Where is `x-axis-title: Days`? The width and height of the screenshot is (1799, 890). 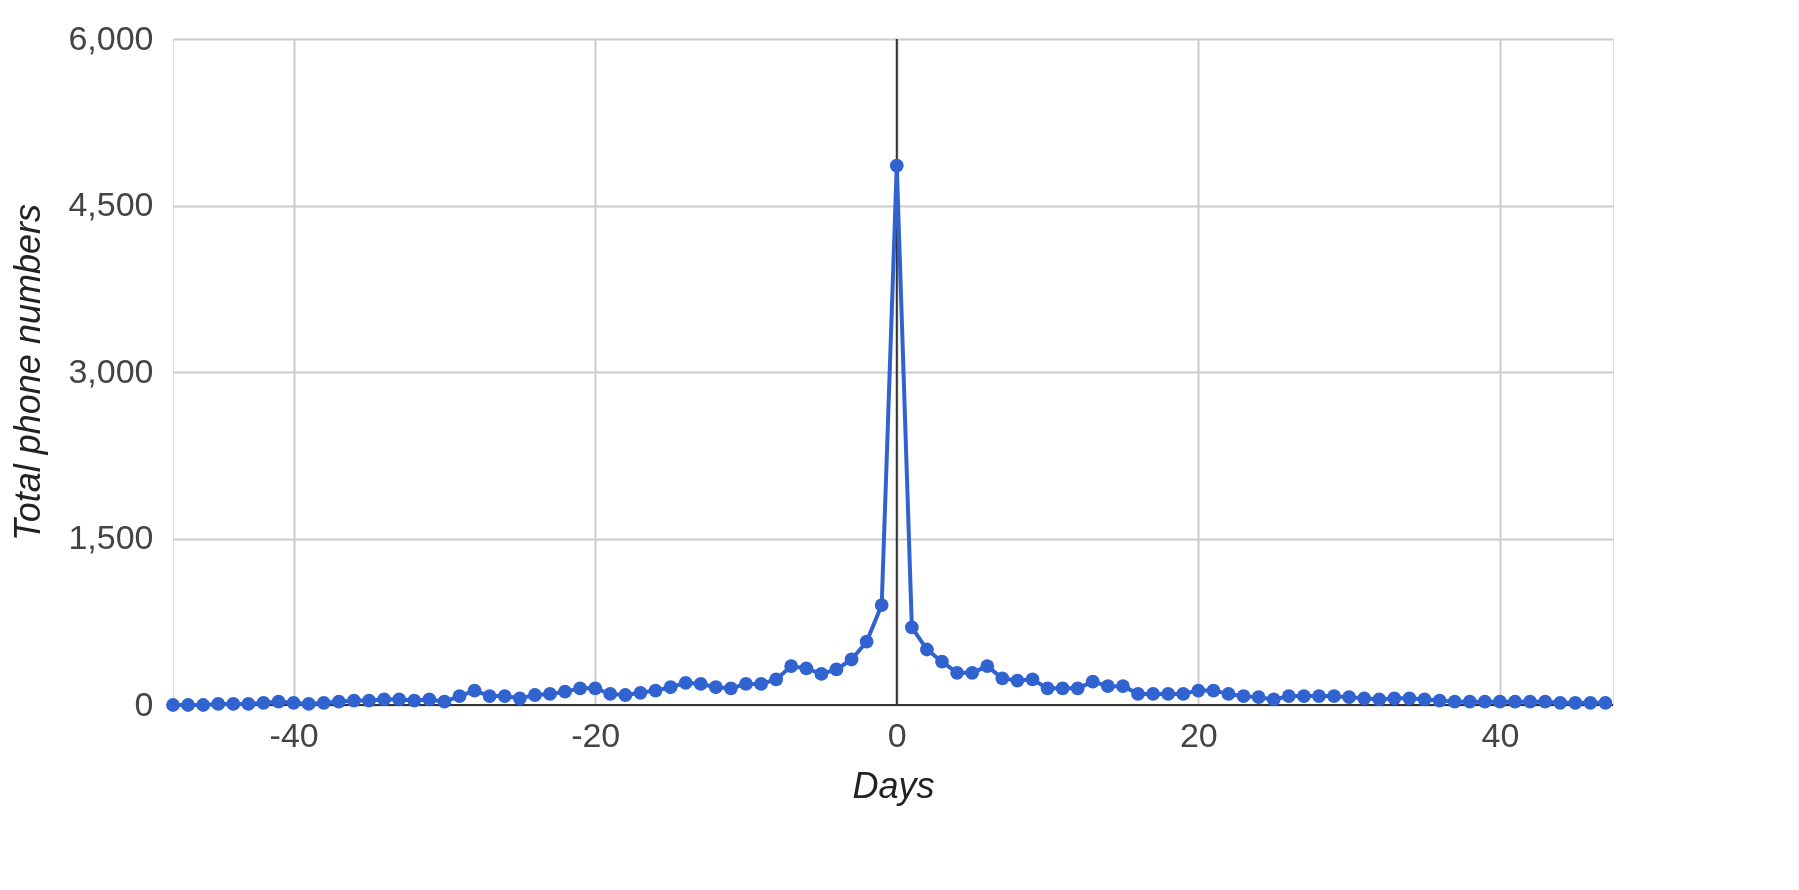
x-axis-title: Days is located at coordinates (893, 785).